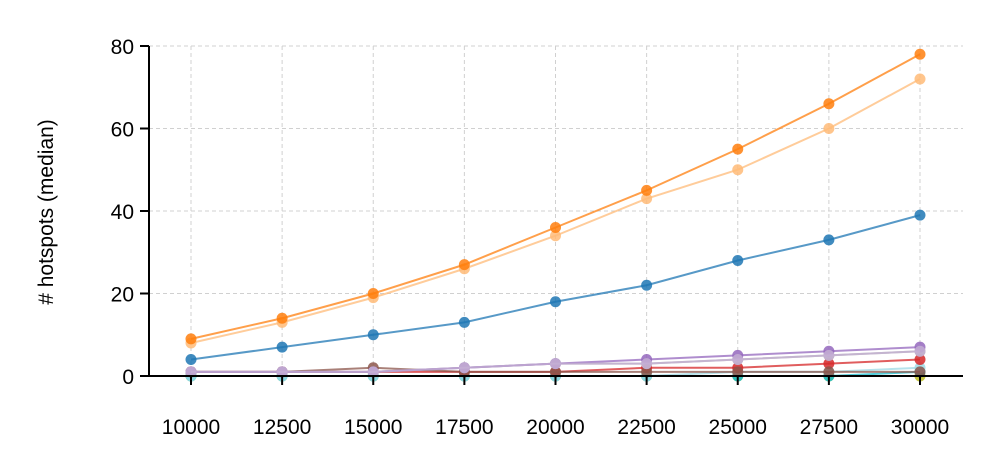 The width and height of the screenshot is (997, 473). What do you see at coordinates (122, 130) in the screenshot?
I see `y-tick-label: 60` at bounding box center [122, 130].